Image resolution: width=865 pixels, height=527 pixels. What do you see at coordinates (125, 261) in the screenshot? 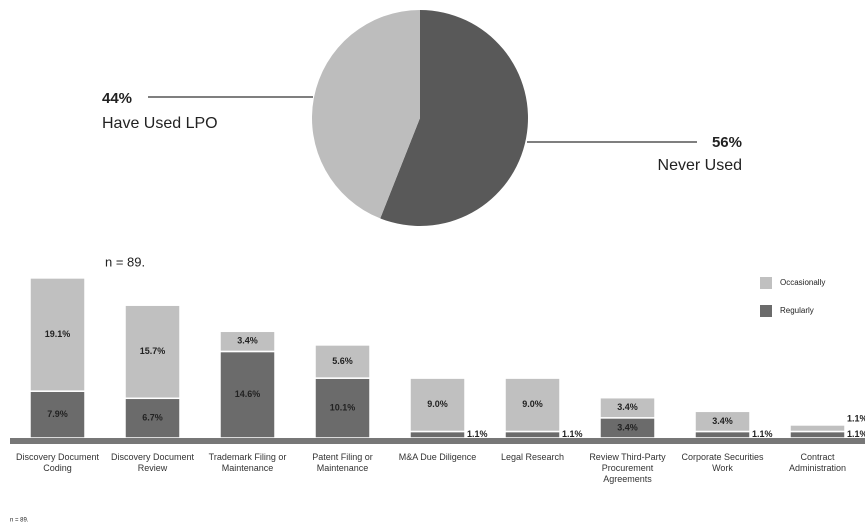
I see `chart-subtitle: n = 89.` at bounding box center [125, 261].